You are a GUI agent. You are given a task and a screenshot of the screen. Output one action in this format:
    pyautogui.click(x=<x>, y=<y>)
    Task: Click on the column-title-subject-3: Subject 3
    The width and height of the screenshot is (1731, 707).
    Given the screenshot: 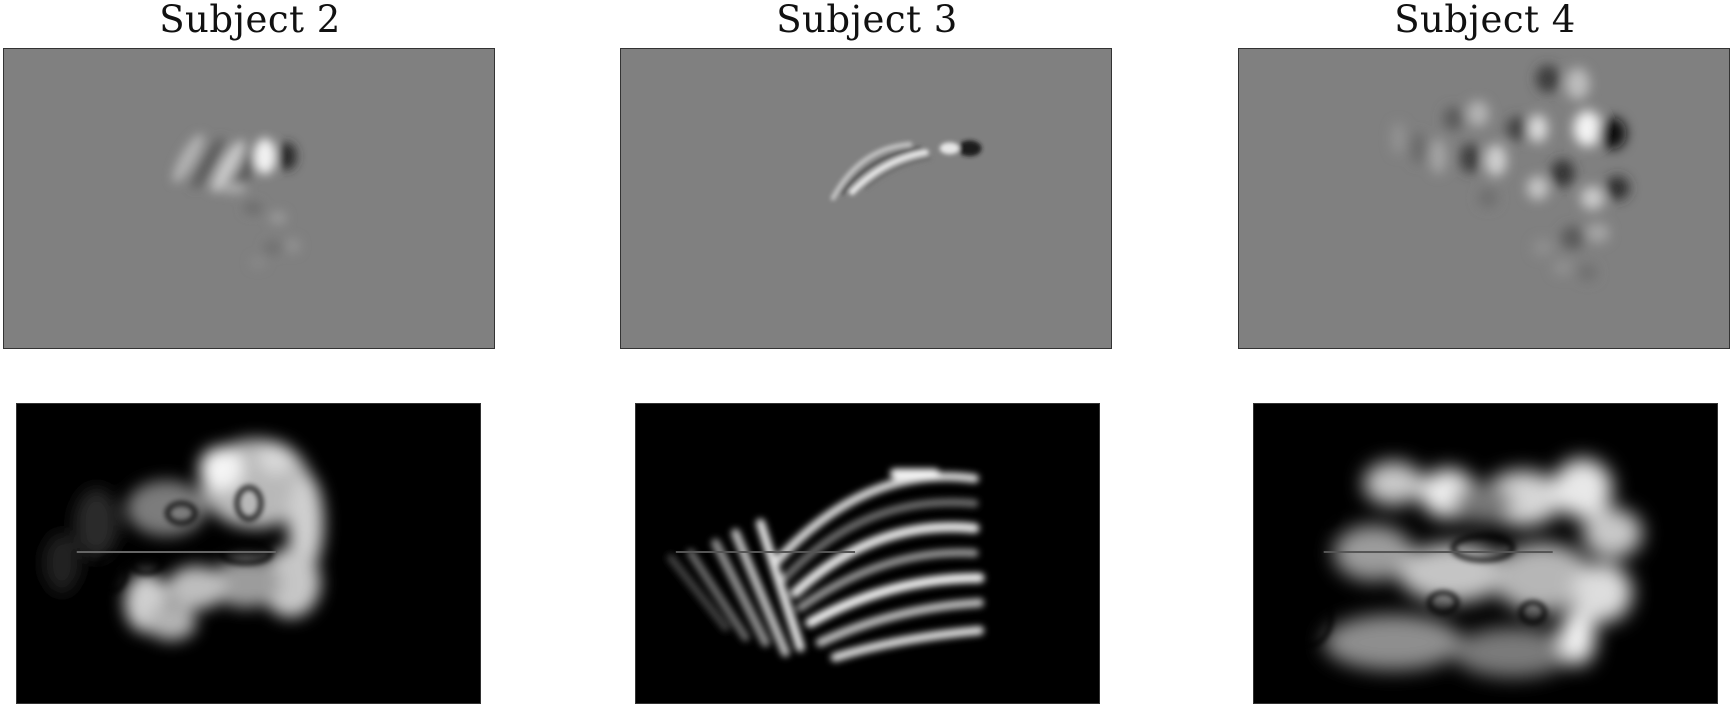 What is the action you would take?
    pyautogui.click(x=867, y=20)
    